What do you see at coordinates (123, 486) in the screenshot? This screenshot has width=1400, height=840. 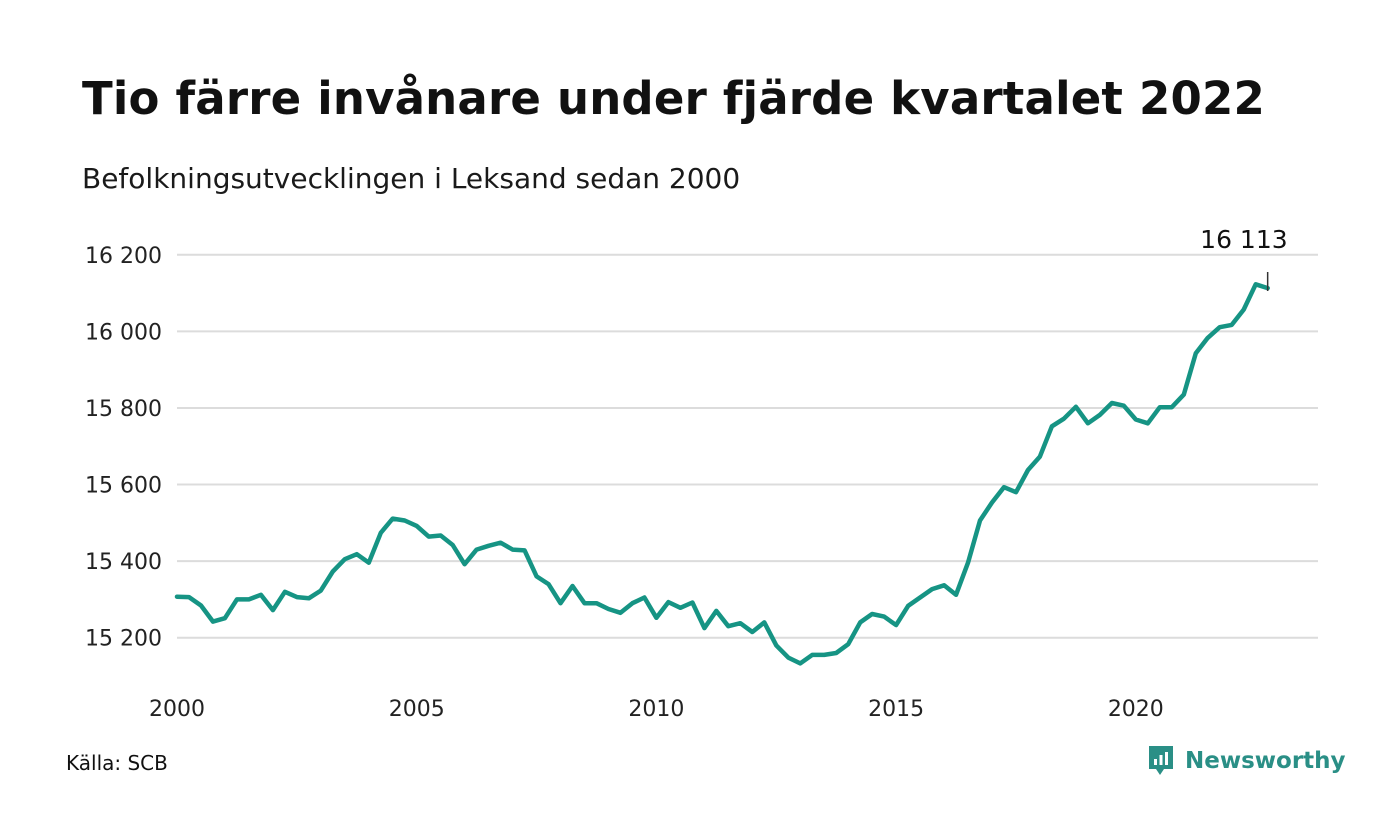 I see `y-tick-label: 15 600` at bounding box center [123, 486].